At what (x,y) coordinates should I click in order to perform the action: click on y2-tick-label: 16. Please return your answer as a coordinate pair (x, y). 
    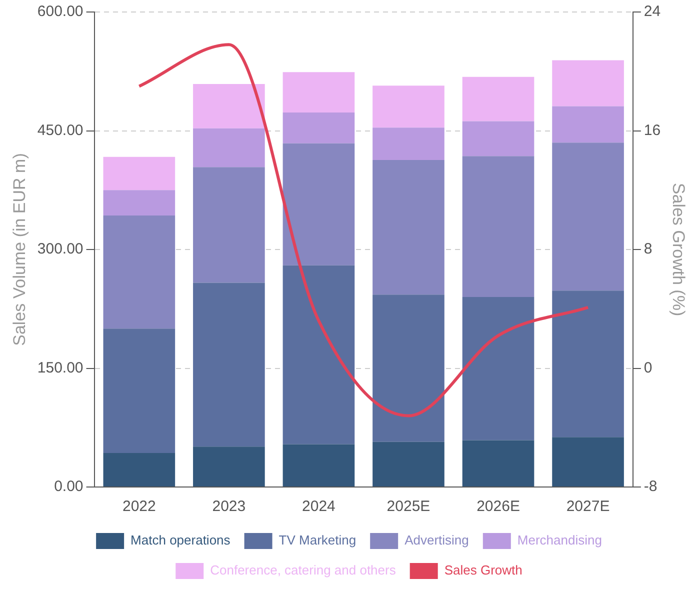
    Looking at the image, I should click on (652, 130).